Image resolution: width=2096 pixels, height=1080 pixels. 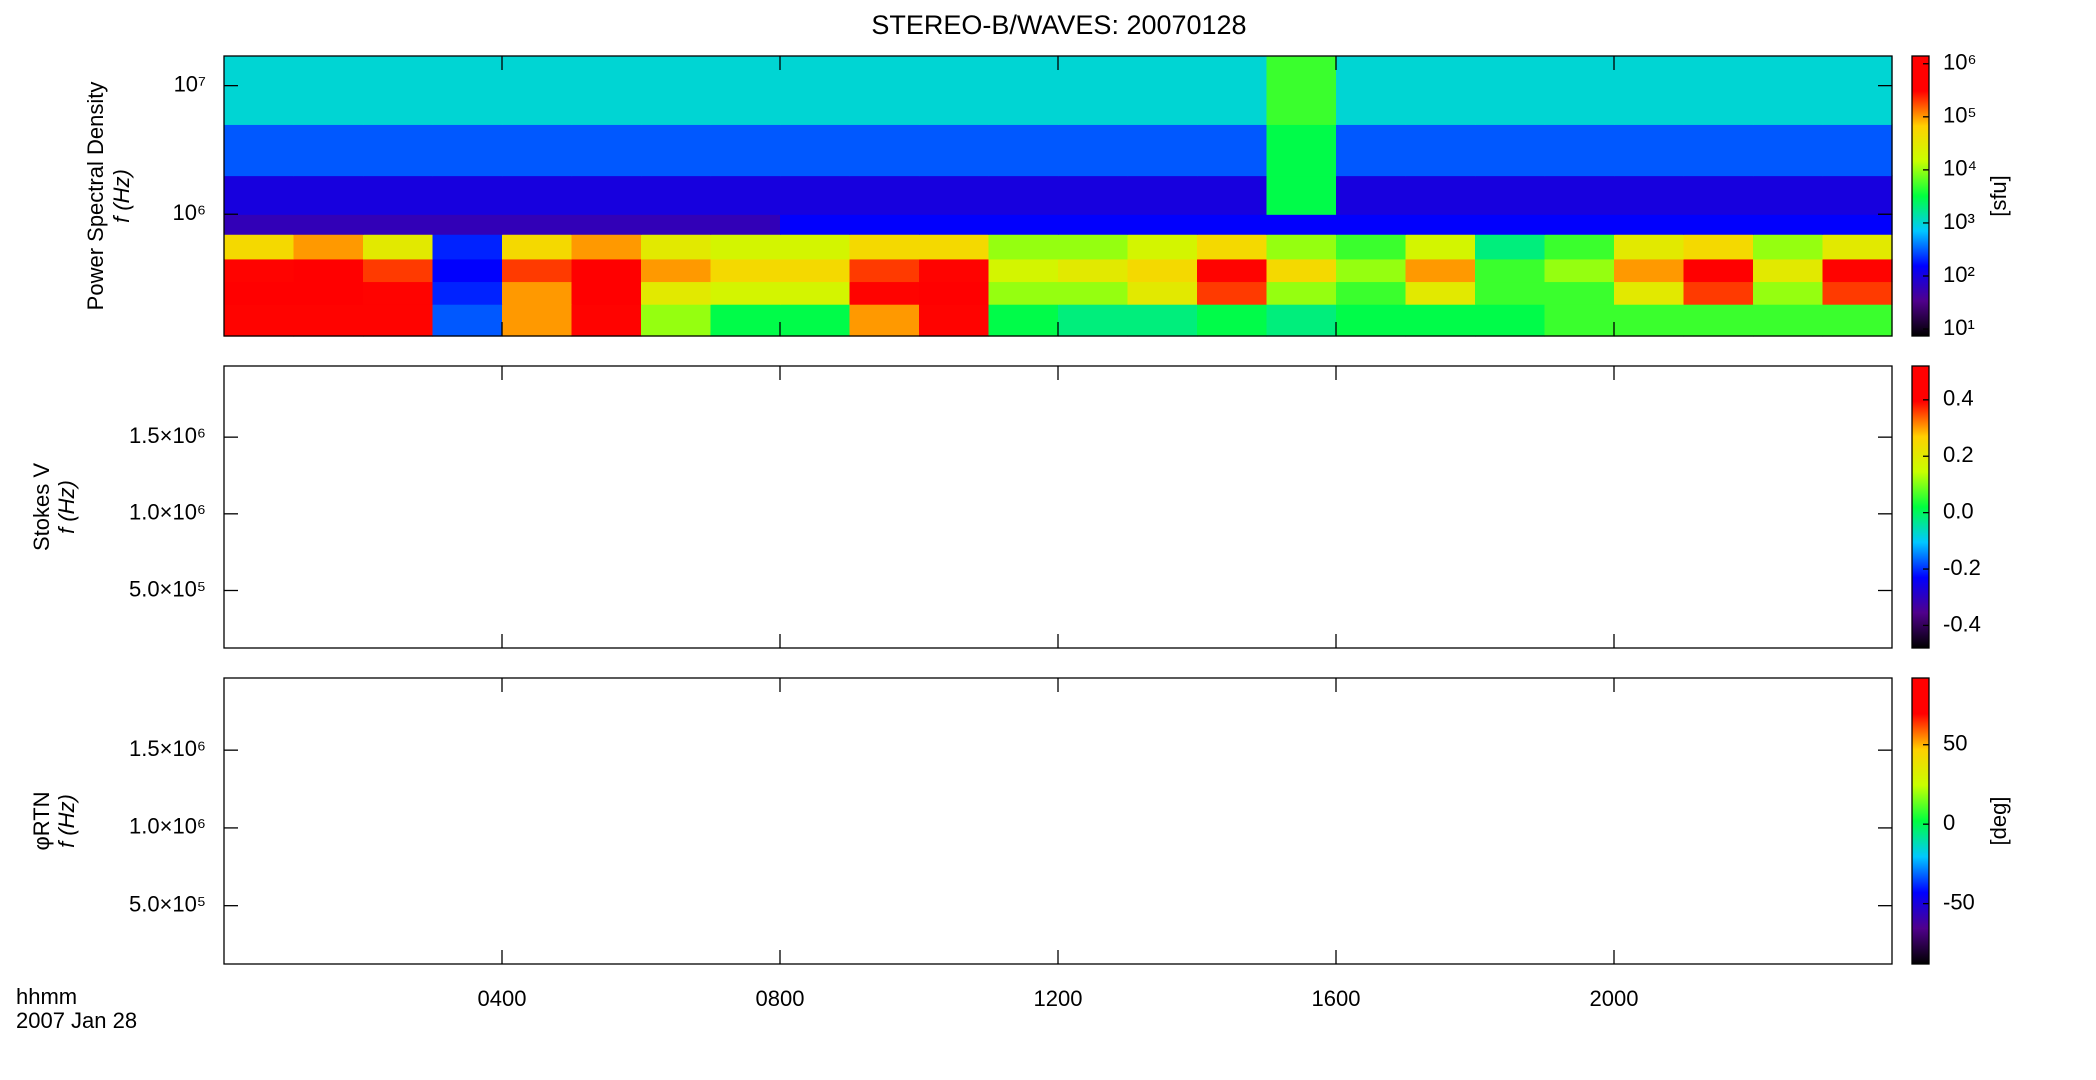 I want to click on y-axis-label: φRTN, so click(x=41, y=820).